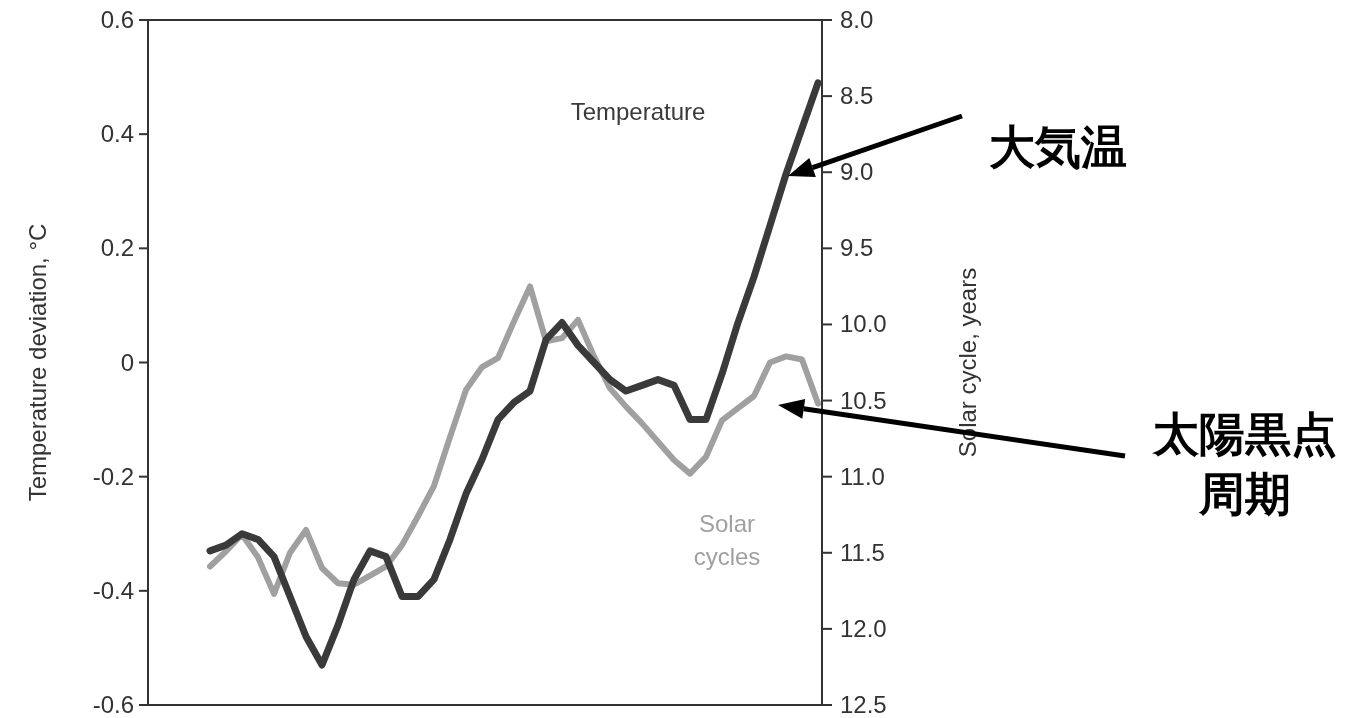 The height and width of the screenshot is (718, 1369). Describe the element at coordinates (113, 590) in the screenshot. I see `y-tick-label: -0.4` at that location.